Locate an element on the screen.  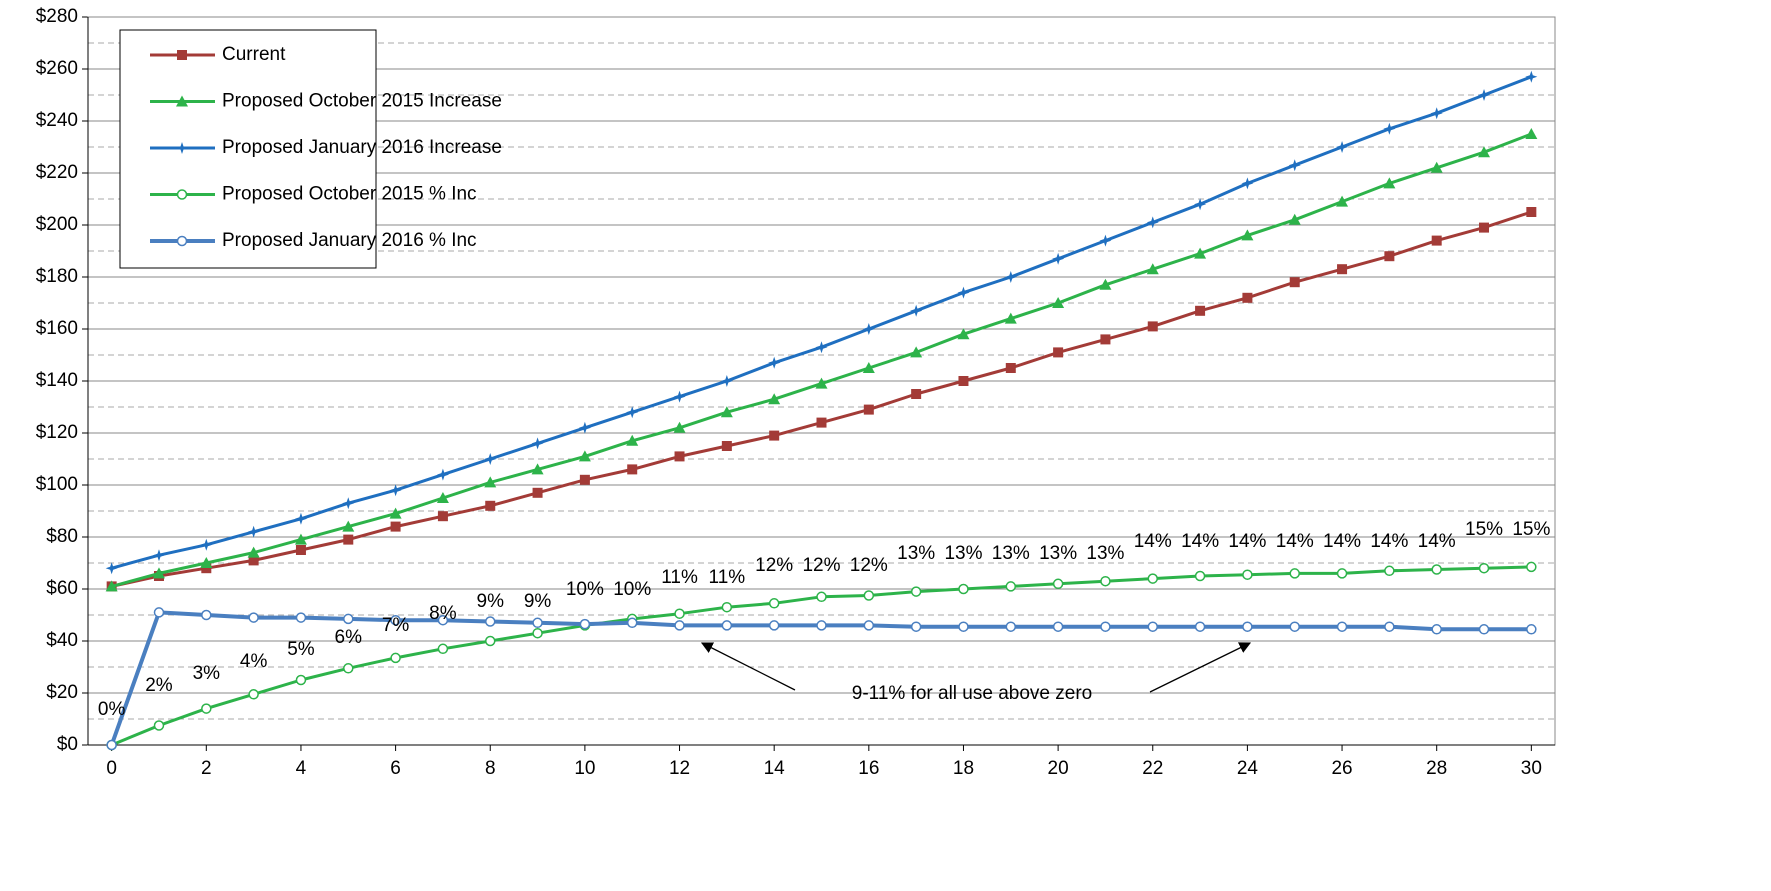
data-label: 9% is located at coordinates (491, 601).